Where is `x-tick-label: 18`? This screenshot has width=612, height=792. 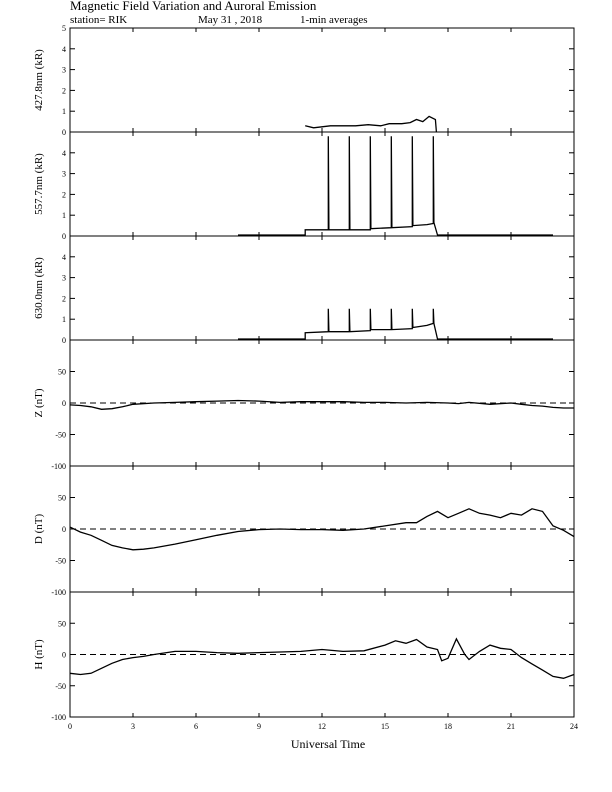 x-tick-label: 18 is located at coordinates (448, 726).